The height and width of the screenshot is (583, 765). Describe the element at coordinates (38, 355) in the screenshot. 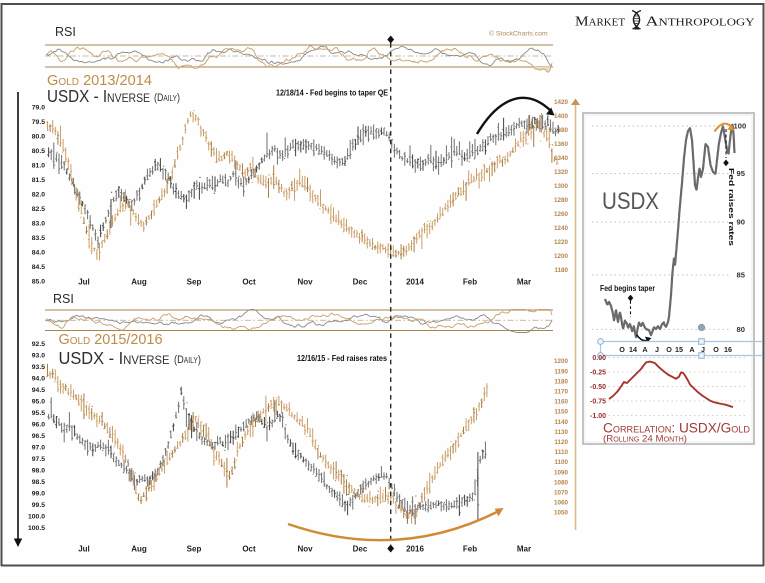

I see `svg-text: 93.0` at that location.